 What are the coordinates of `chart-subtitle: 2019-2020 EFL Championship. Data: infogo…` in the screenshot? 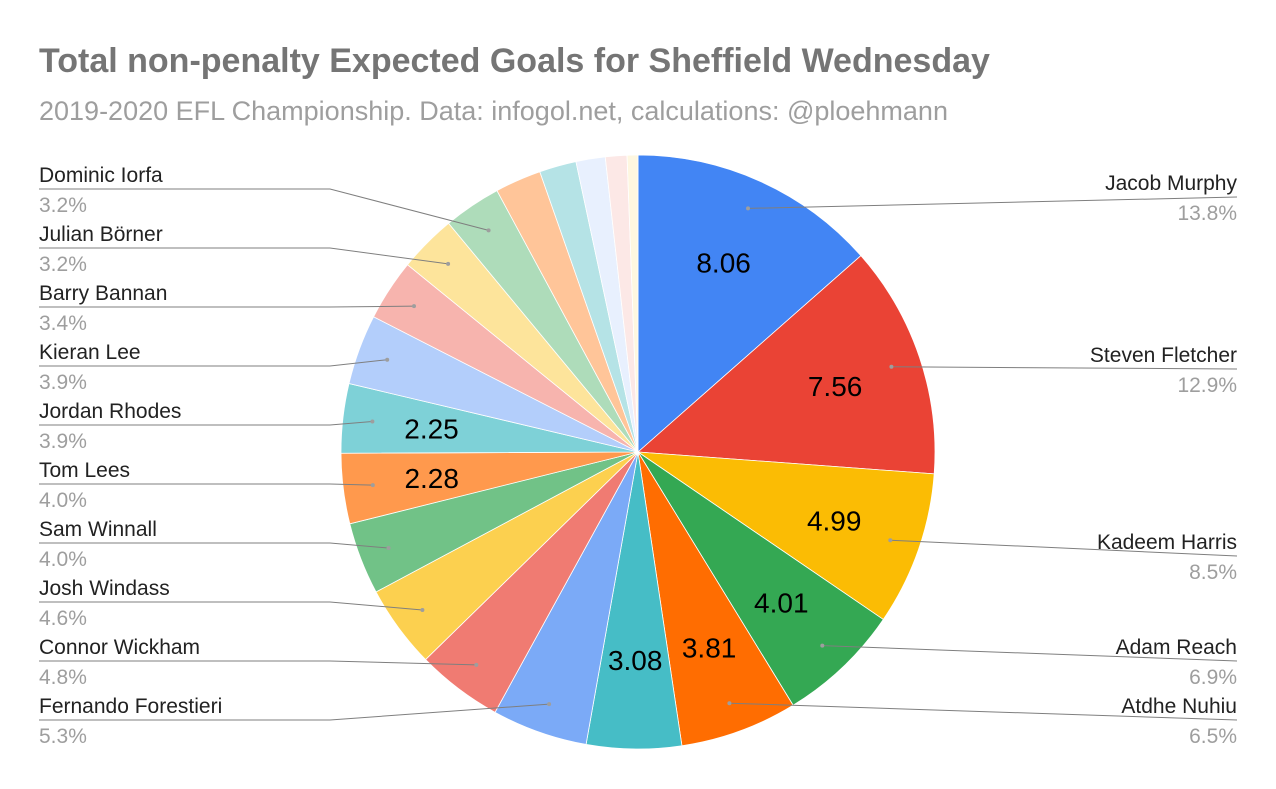 It's located at (493, 111).